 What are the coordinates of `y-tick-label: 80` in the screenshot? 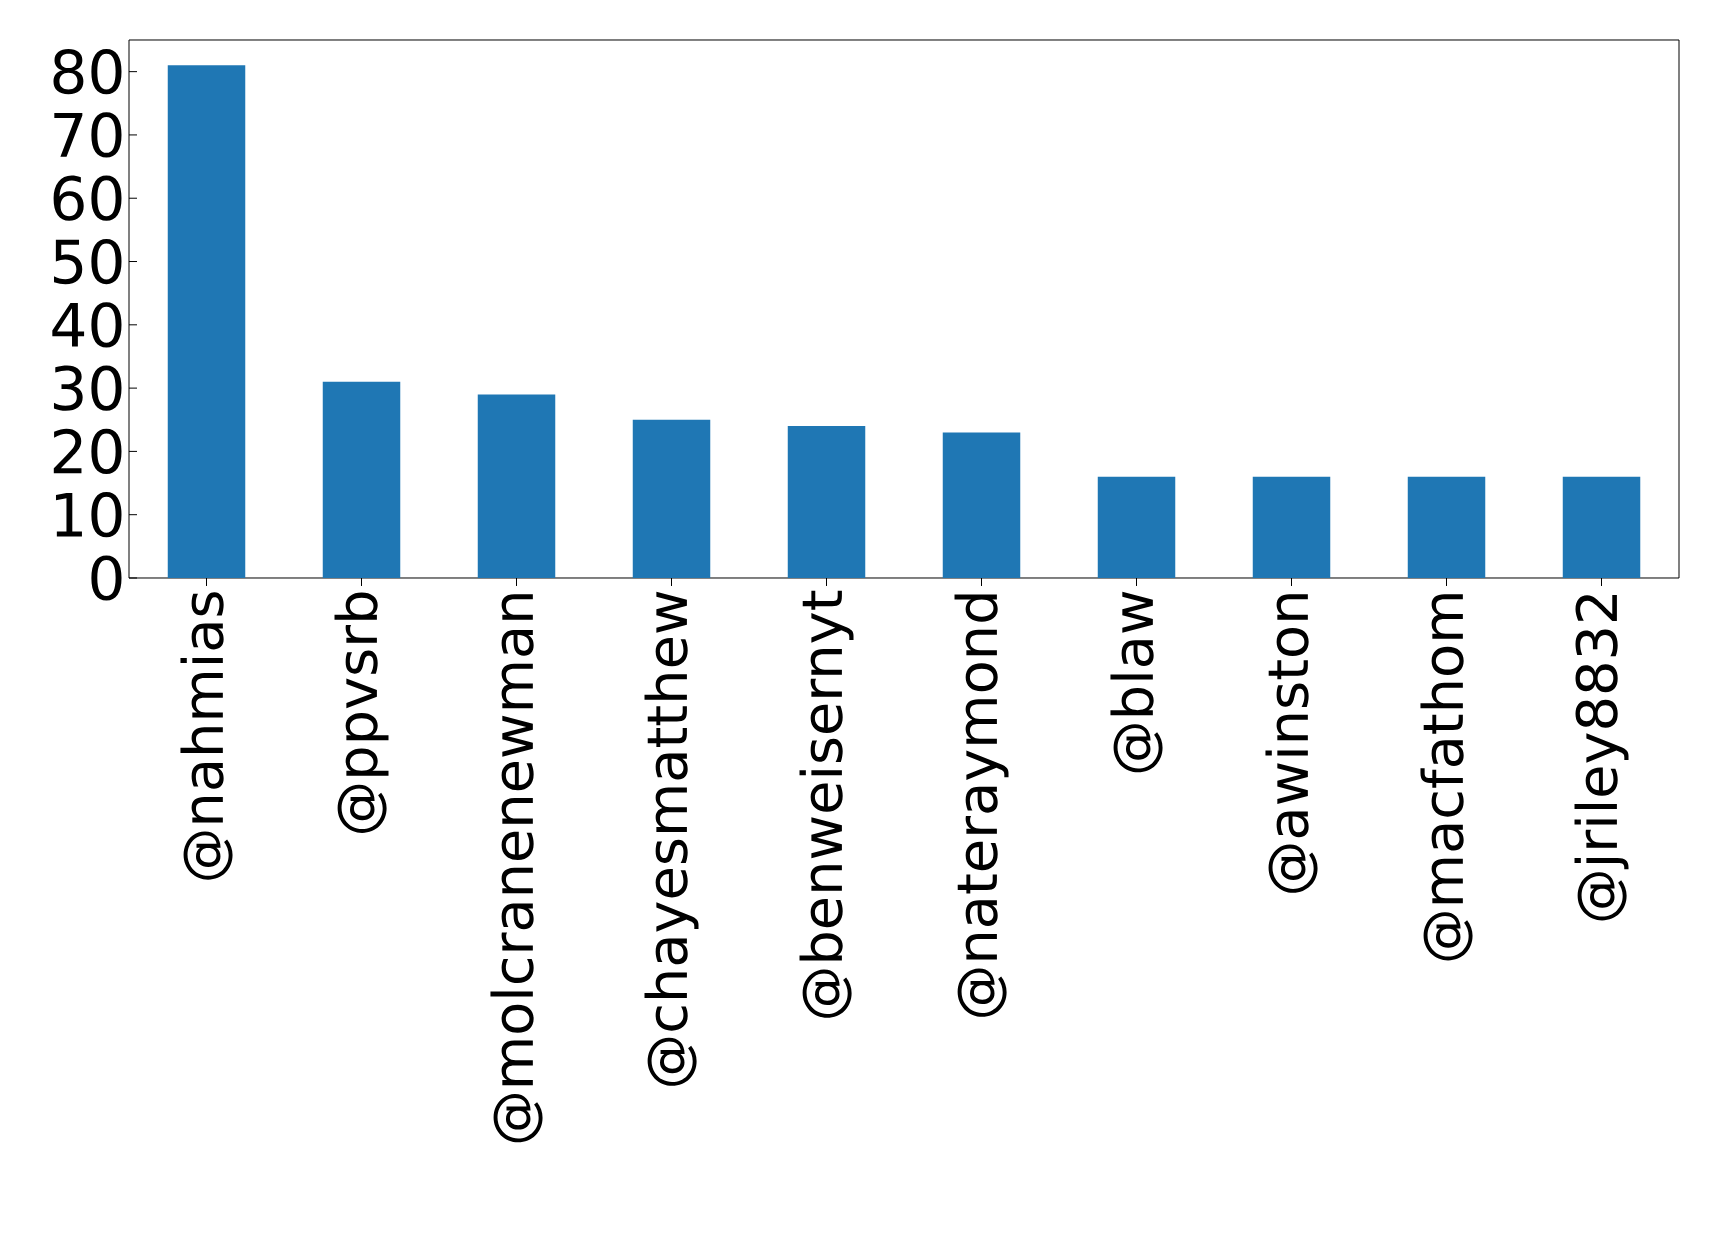 It's located at (87, 72).